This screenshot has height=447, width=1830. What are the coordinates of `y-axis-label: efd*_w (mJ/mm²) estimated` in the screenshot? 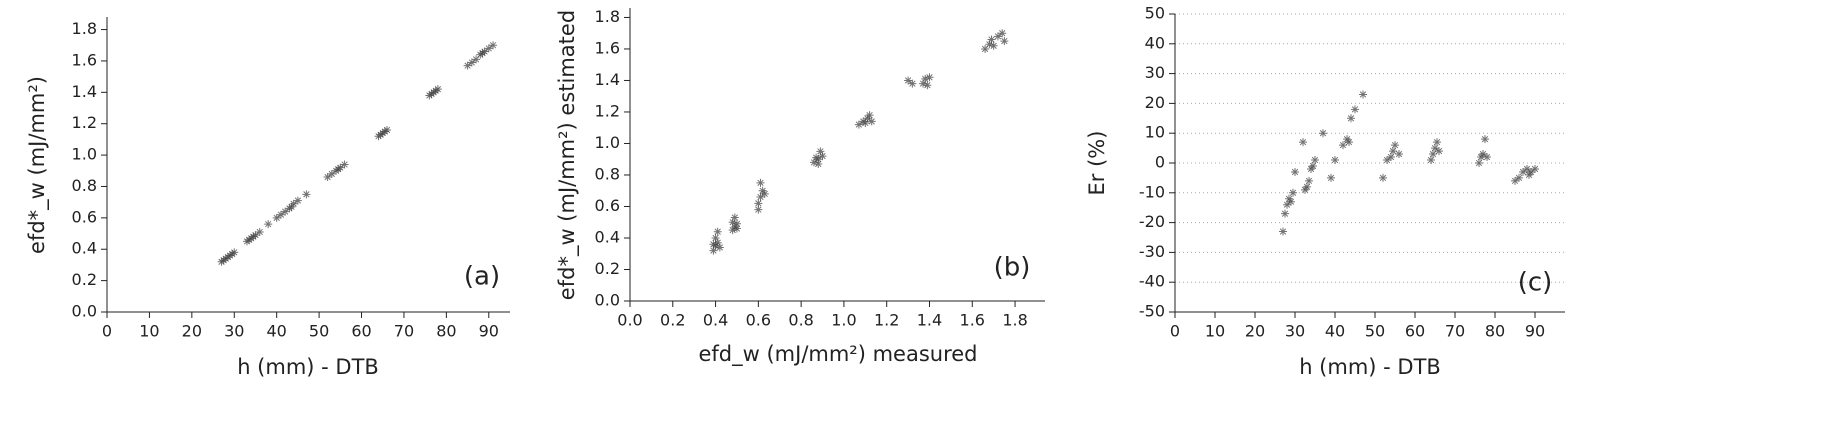 It's located at (567, 155).